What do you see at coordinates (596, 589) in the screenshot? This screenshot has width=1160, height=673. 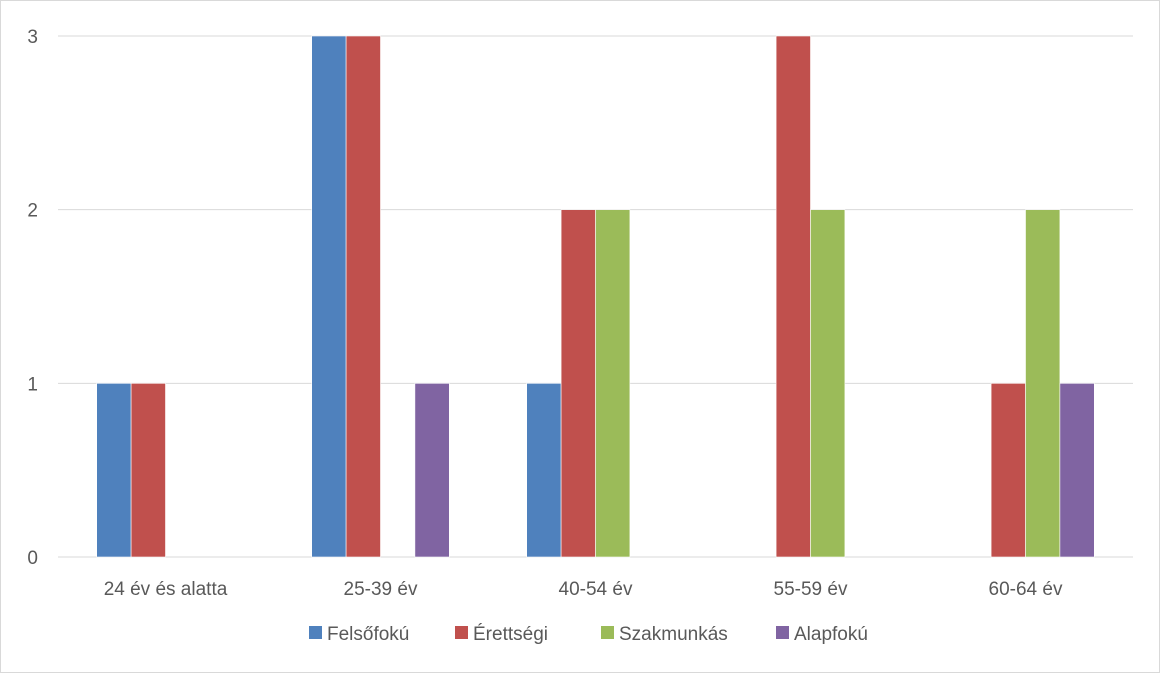 I see `x-tick-label: 40-54 év` at bounding box center [596, 589].